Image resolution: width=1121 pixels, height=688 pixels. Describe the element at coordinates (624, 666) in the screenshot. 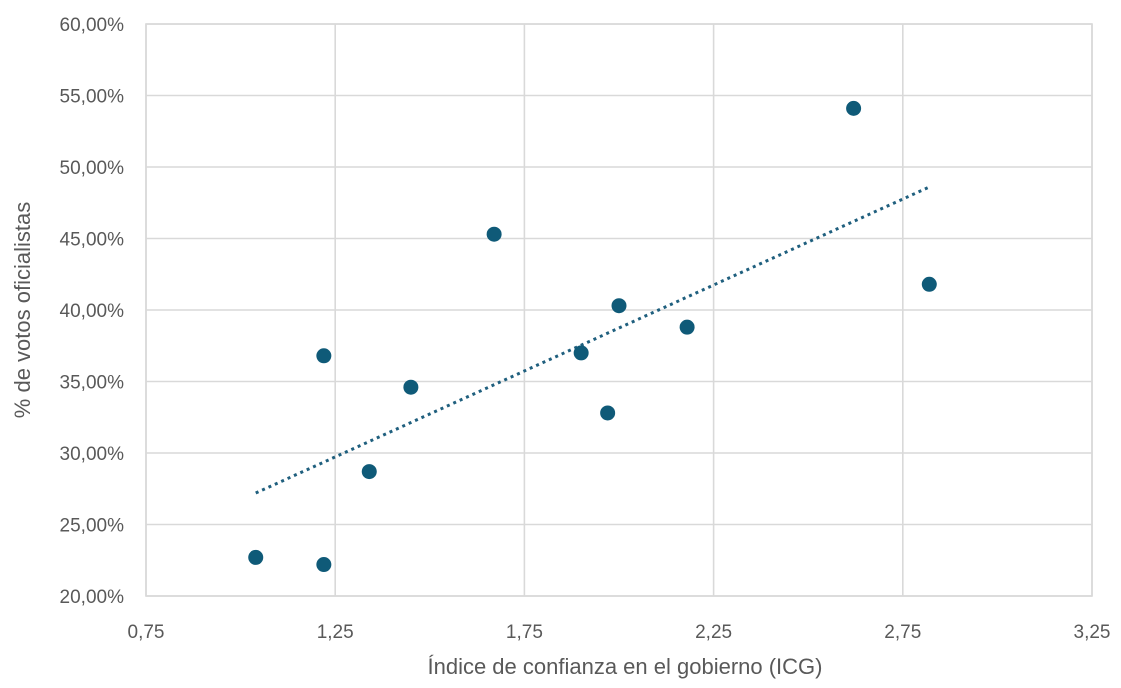

I see `x-axis-title: Índice de confianza en el gobierno (ICG)` at that location.